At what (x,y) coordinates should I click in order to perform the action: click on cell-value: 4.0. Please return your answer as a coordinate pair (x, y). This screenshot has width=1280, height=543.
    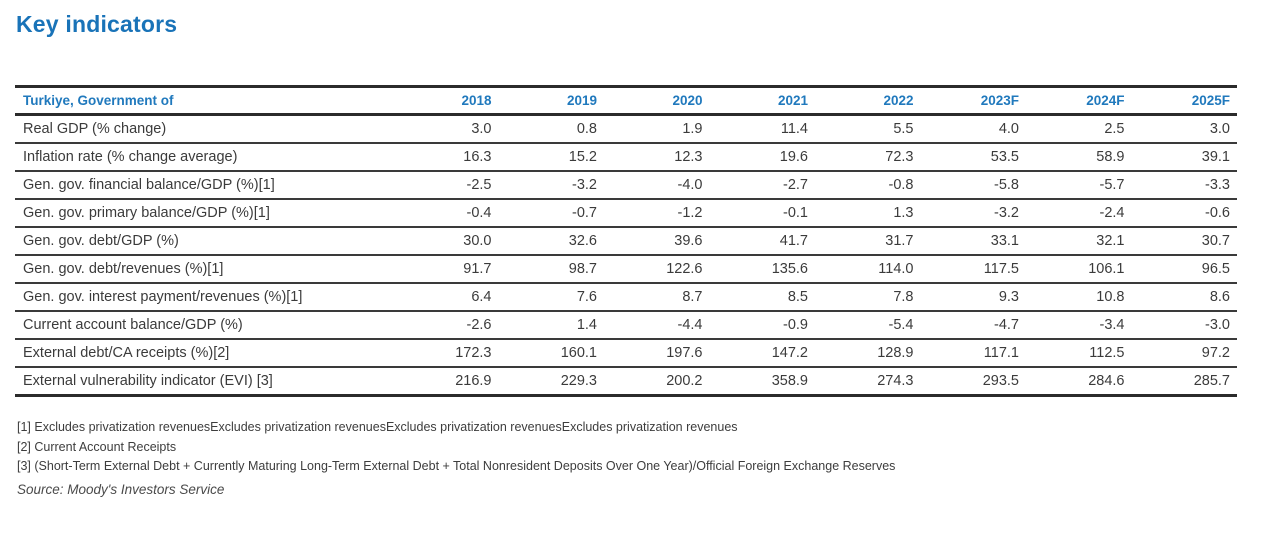
    Looking at the image, I should click on (1008, 129).